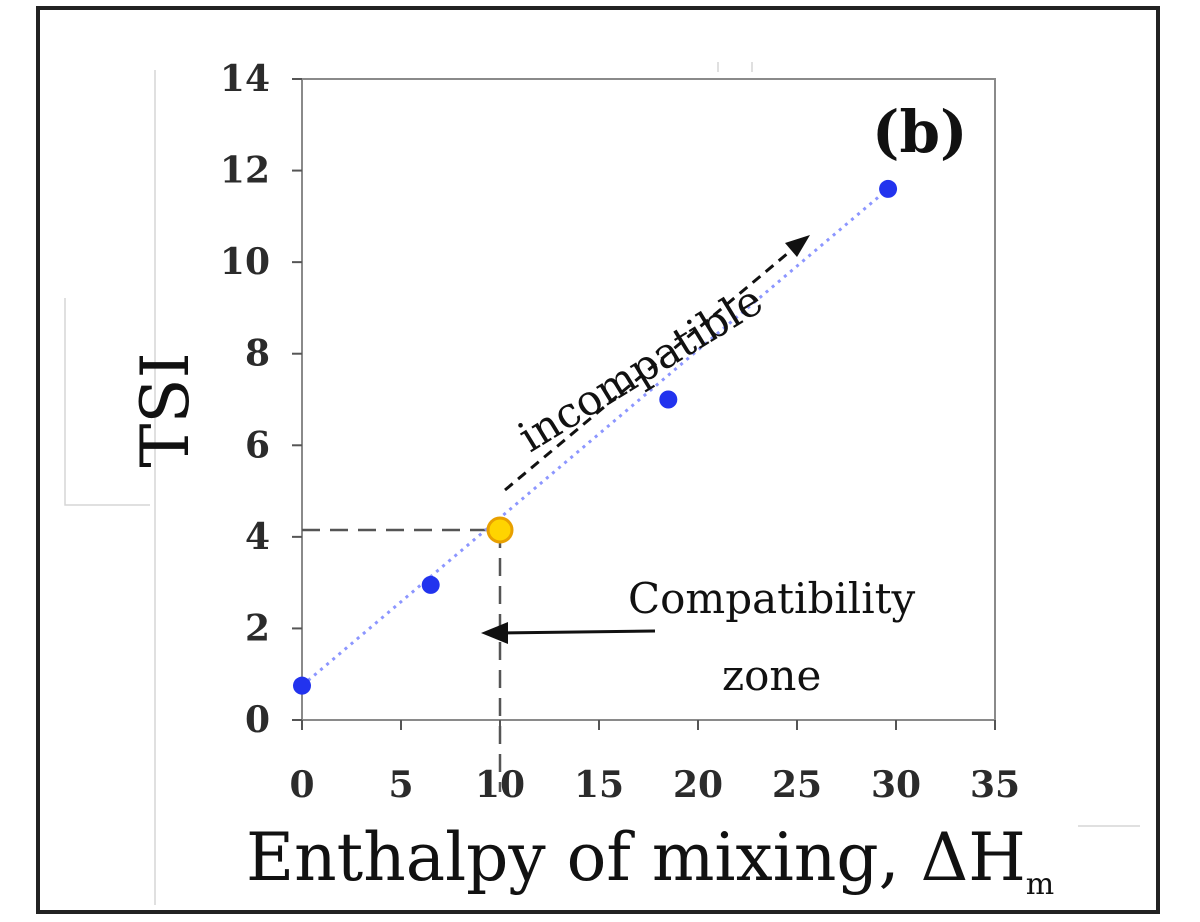 Image resolution: width=1200 pixels, height=922 pixels. What do you see at coordinates (257, 354) in the screenshot?
I see `y-tick-label: 8` at bounding box center [257, 354].